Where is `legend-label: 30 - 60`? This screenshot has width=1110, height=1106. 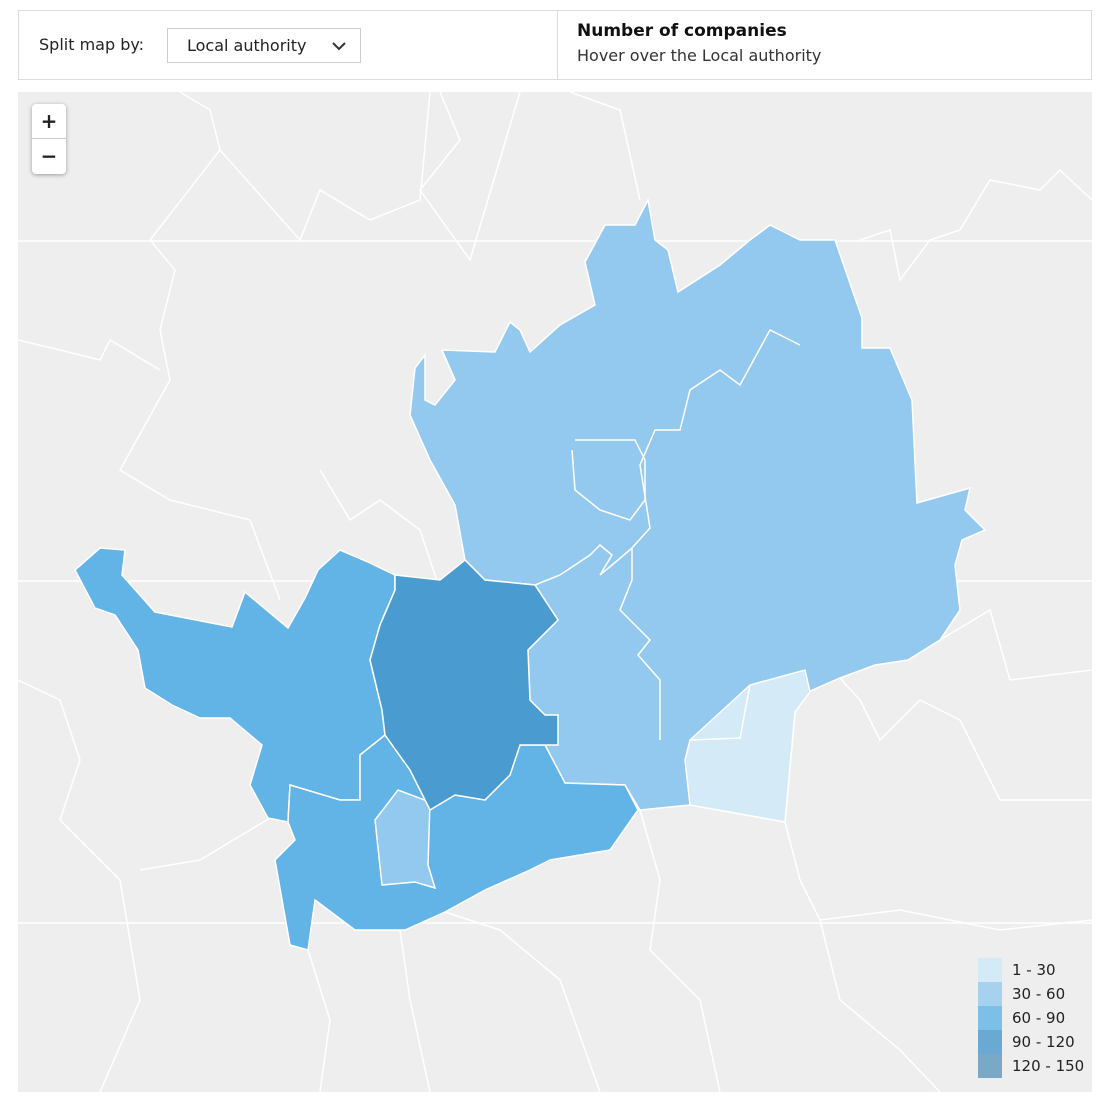
legend-label: 30 - 60 is located at coordinates (1039, 994).